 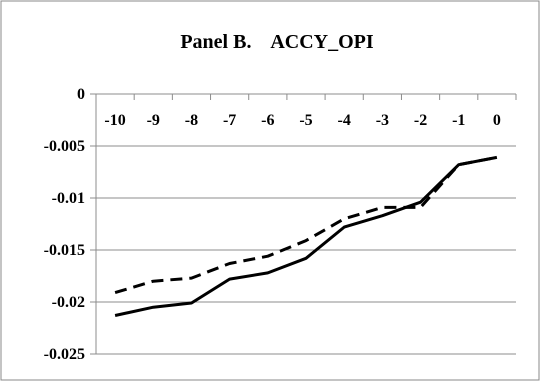 What do you see at coordinates (420, 120) in the screenshot?
I see `x-tick-label: -2` at bounding box center [420, 120].